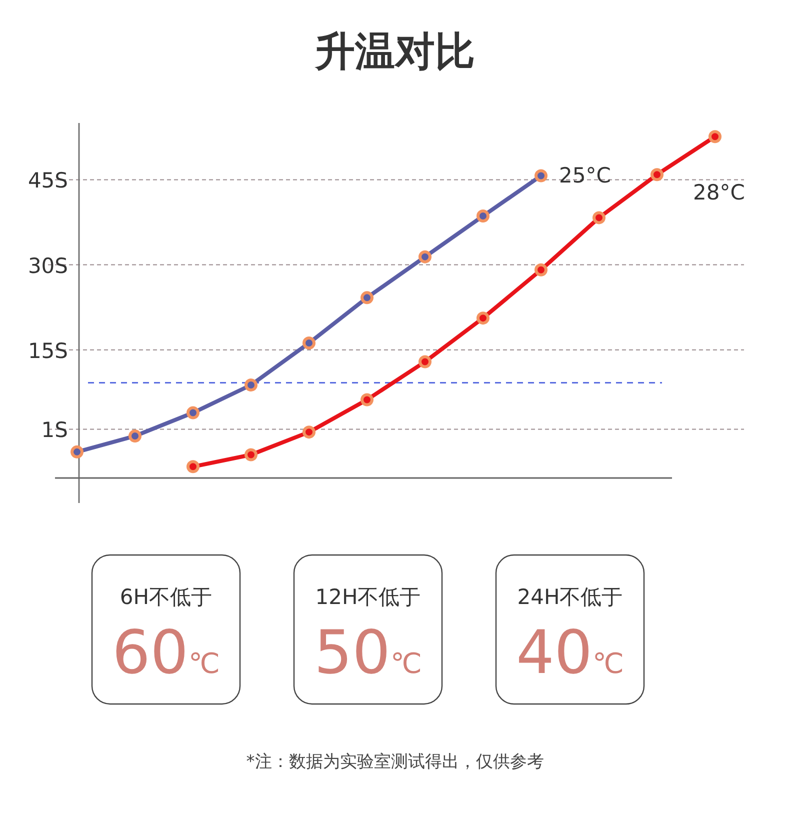  I want to click on text: 24H不低于, so click(570, 597).